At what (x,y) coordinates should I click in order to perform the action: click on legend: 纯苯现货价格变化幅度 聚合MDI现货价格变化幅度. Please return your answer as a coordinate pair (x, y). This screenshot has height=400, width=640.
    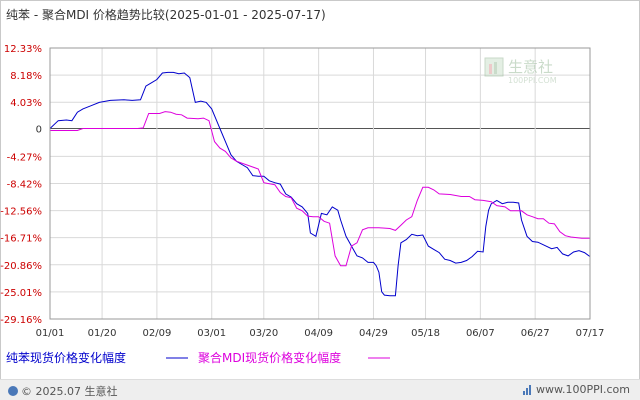
    Looking at the image, I should click on (198, 357).